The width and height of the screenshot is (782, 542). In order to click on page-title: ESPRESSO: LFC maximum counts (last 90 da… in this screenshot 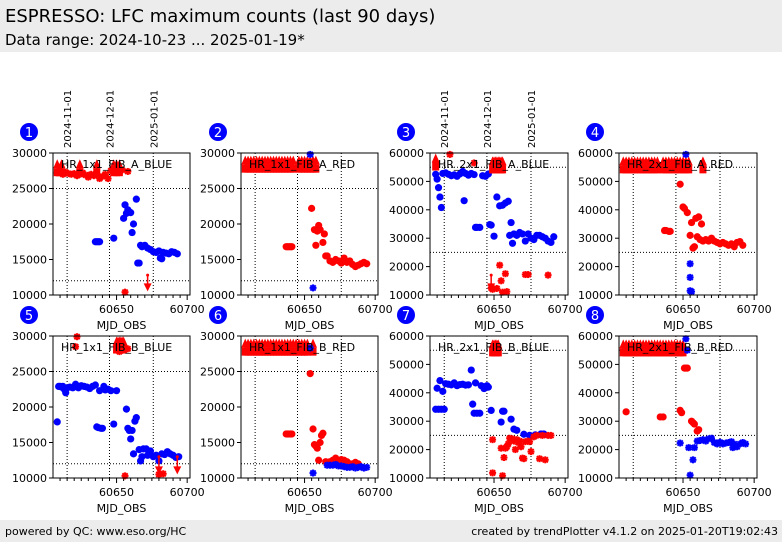, I will do `click(220, 16)`.